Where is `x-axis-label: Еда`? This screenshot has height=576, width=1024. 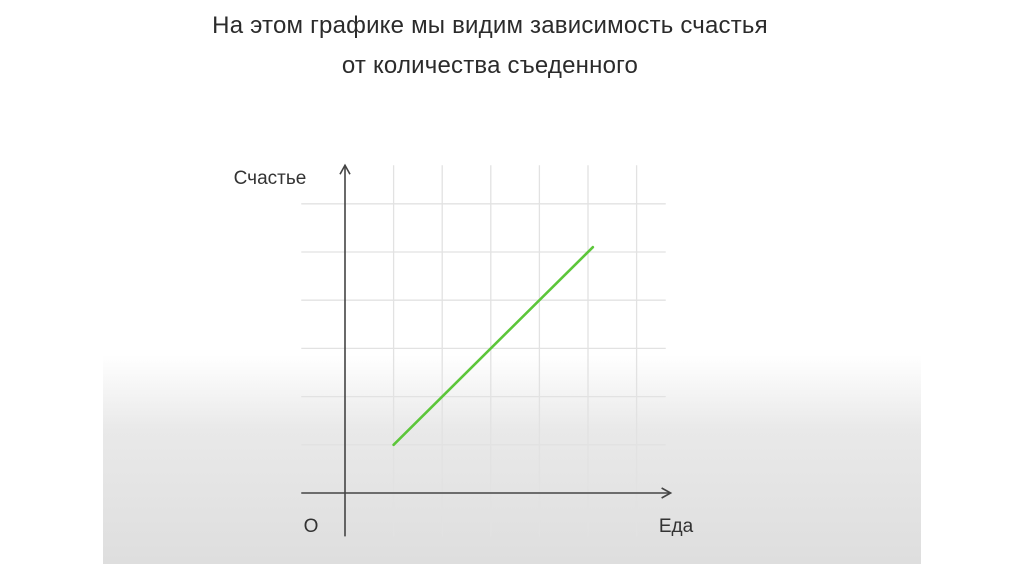
x-axis-label: Еда is located at coordinates (676, 526).